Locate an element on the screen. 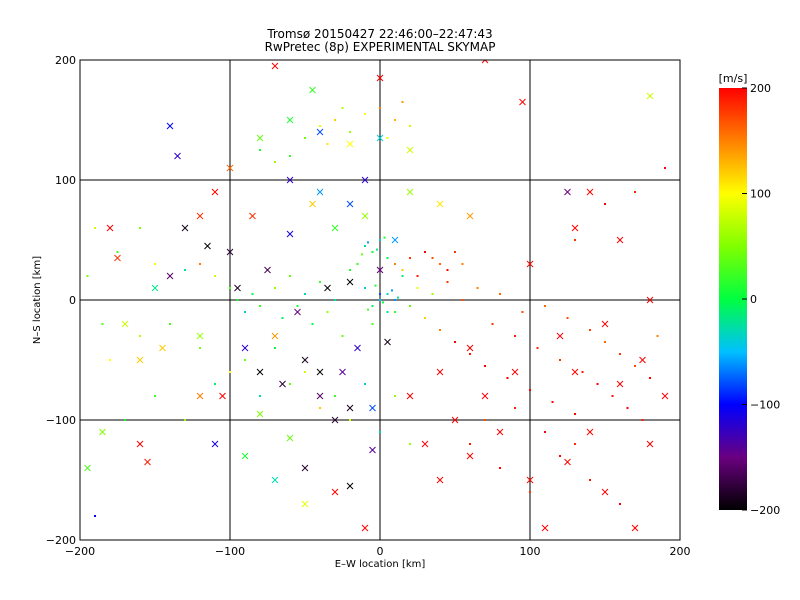 The height and width of the screenshot is (600, 800). colorbar-tick-label: 200 is located at coordinates (760, 88).